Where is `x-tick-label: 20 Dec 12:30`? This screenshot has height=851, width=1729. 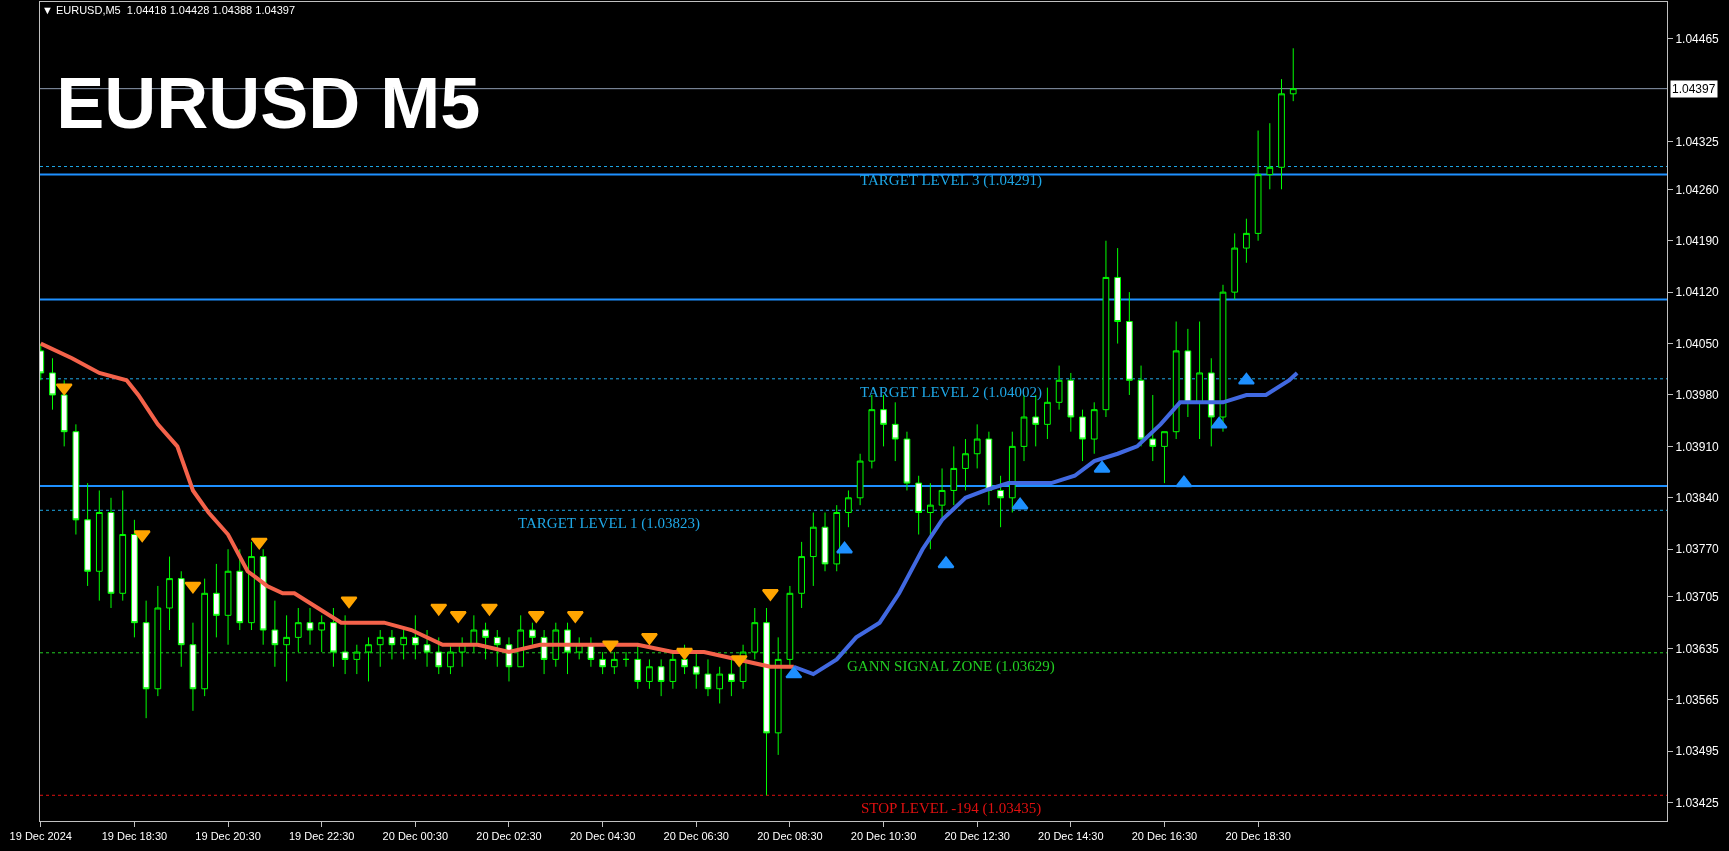 x-tick-label: 20 Dec 12:30 is located at coordinates (977, 836).